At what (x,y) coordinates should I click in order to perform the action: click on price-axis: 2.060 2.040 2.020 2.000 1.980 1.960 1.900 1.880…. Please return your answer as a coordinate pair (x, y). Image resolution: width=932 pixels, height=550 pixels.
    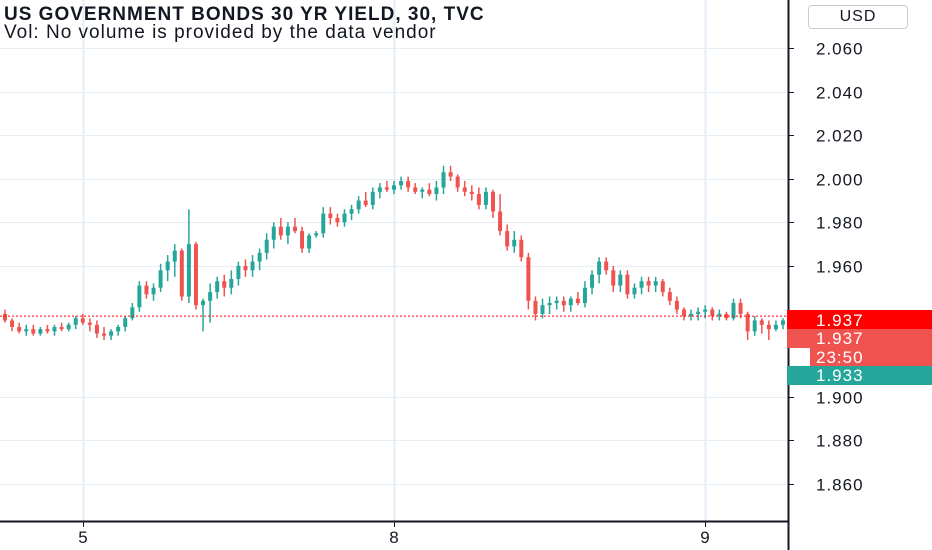
    Looking at the image, I should click on (826, 267).